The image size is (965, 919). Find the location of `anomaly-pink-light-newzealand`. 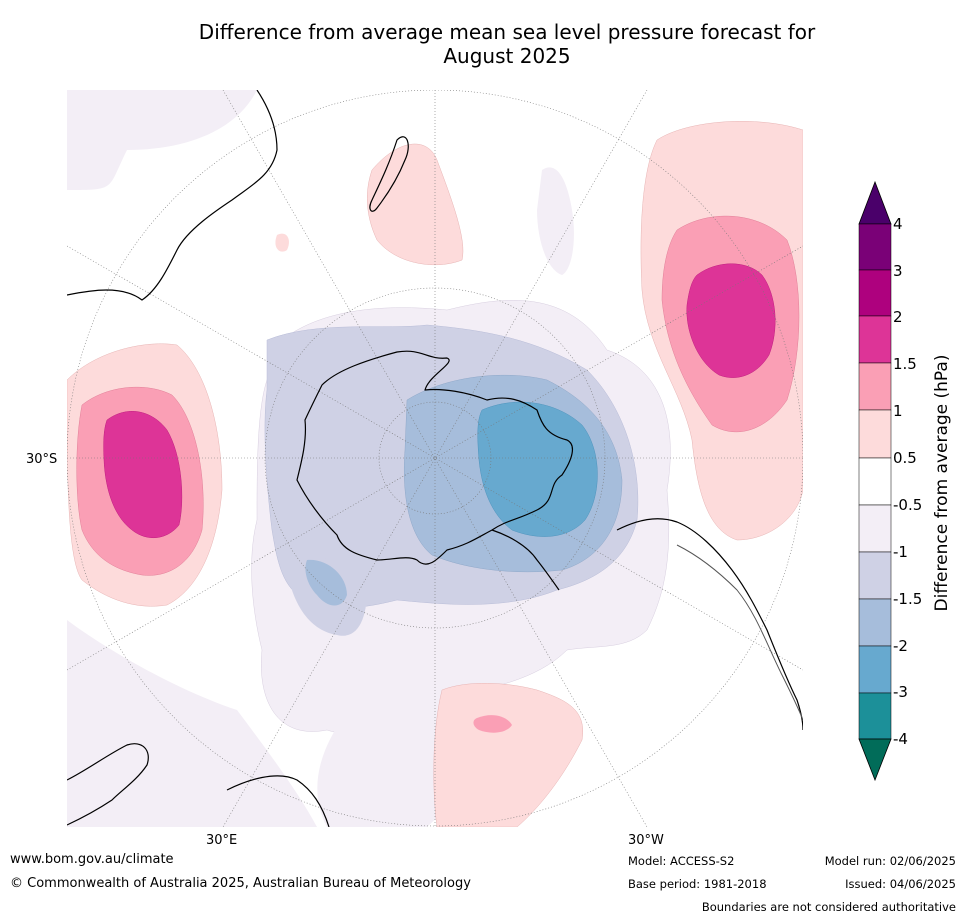

anomaly-pink-light-newzealand is located at coordinates (415, 204).